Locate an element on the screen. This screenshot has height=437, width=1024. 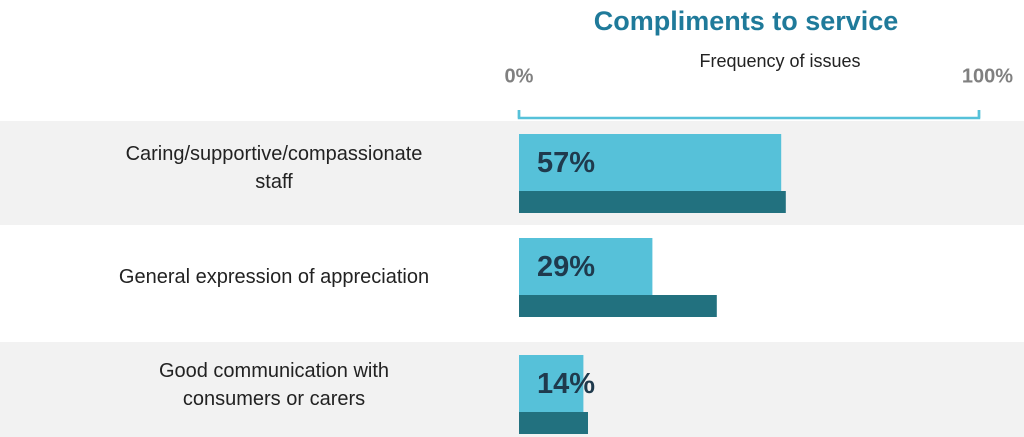
x-tick-label: 100% is located at coordinates (987, 76).